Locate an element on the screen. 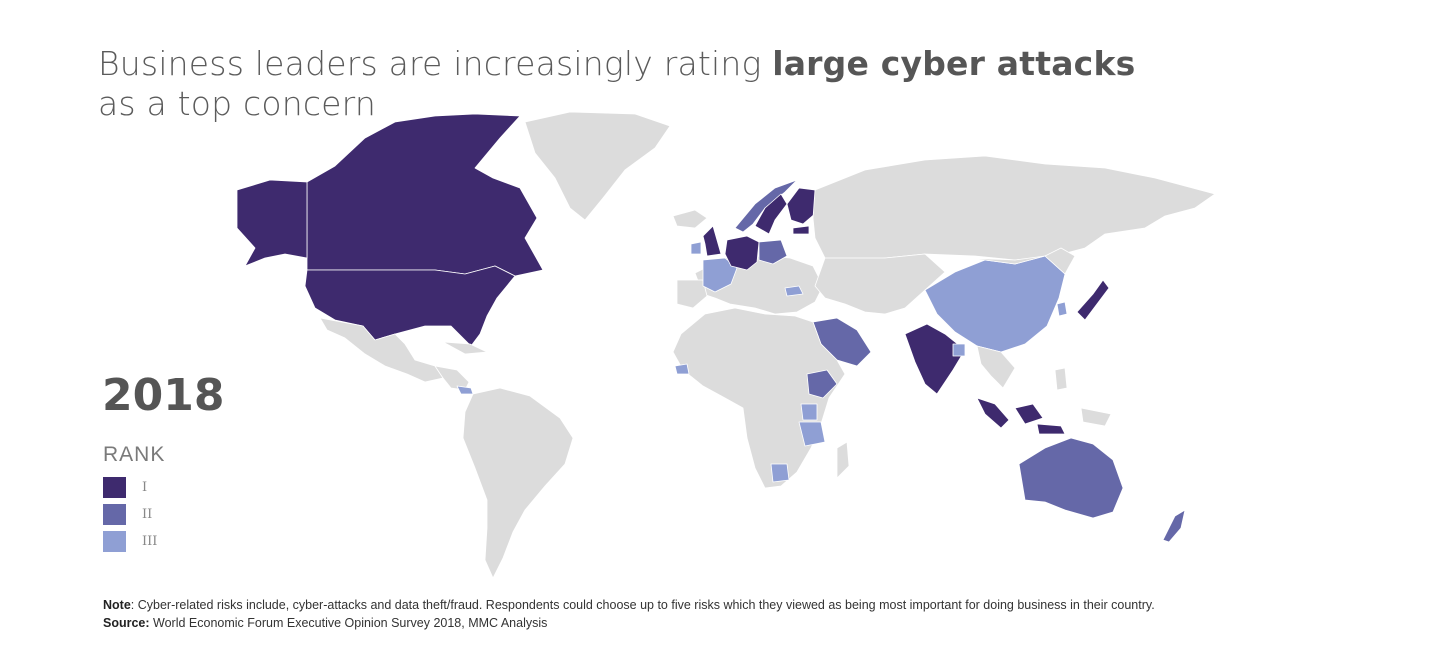  legend-item: II is located at coordinates (130, 514).